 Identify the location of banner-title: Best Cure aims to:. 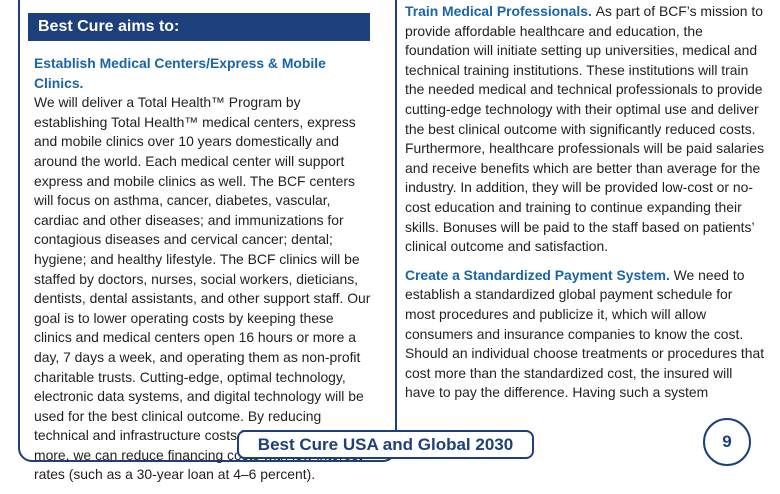
(109, 26).